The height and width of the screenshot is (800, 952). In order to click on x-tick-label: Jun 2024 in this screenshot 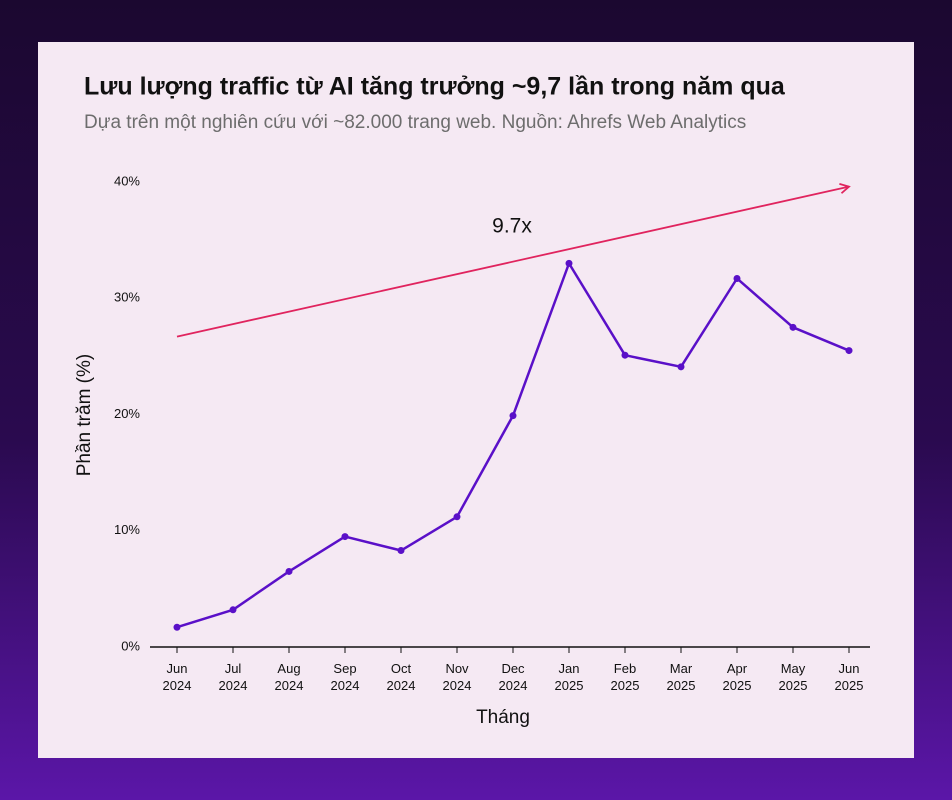, I will do `click(177, 677)`.